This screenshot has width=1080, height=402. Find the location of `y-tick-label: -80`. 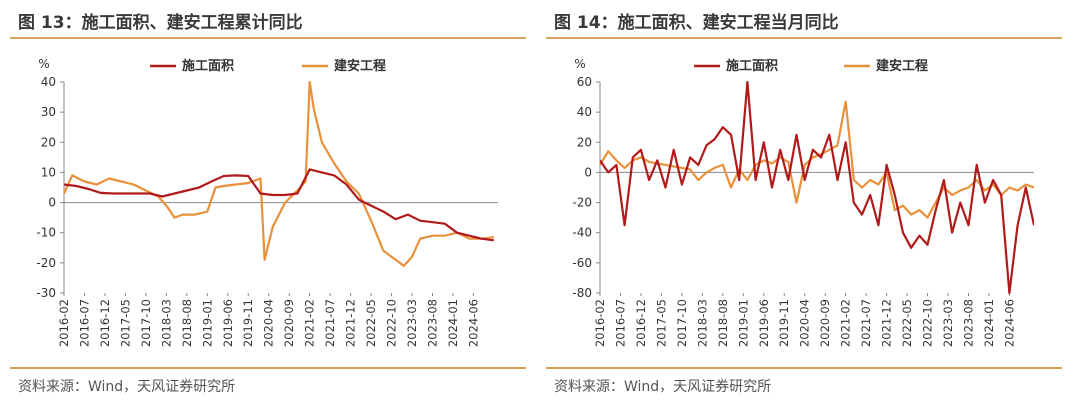

y-tick-label: -80 is located at coordinates (582, 293).